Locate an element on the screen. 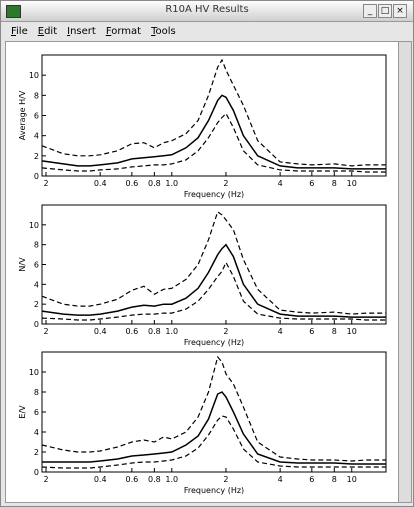 This screenshot has width=414, height=507. window-title: R10A HV Results is located at coordinates (207, 9).